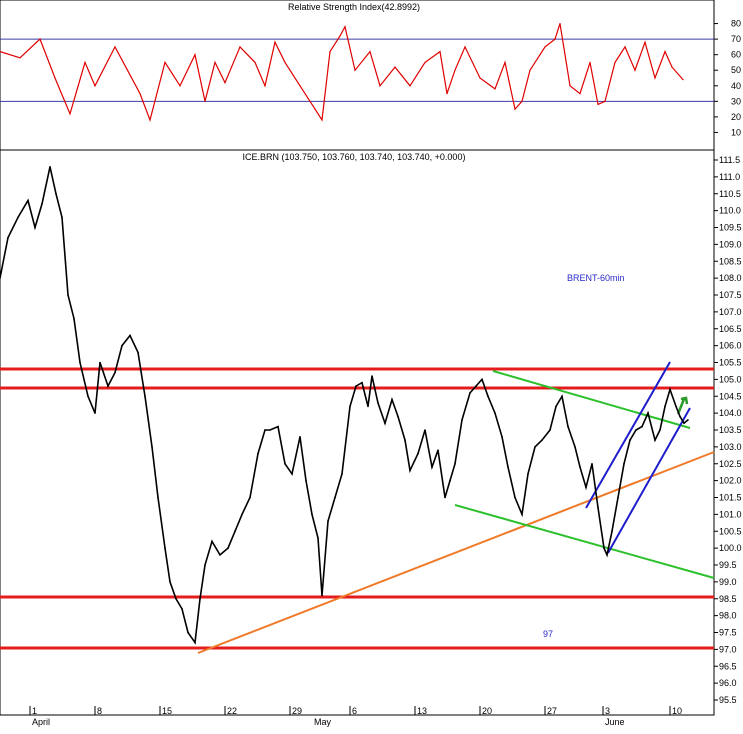 The image size is (743, 734). Describe the element at coordinates (730, 329) in the screenshot. I see `price-tick-label: 106.5` at that location.